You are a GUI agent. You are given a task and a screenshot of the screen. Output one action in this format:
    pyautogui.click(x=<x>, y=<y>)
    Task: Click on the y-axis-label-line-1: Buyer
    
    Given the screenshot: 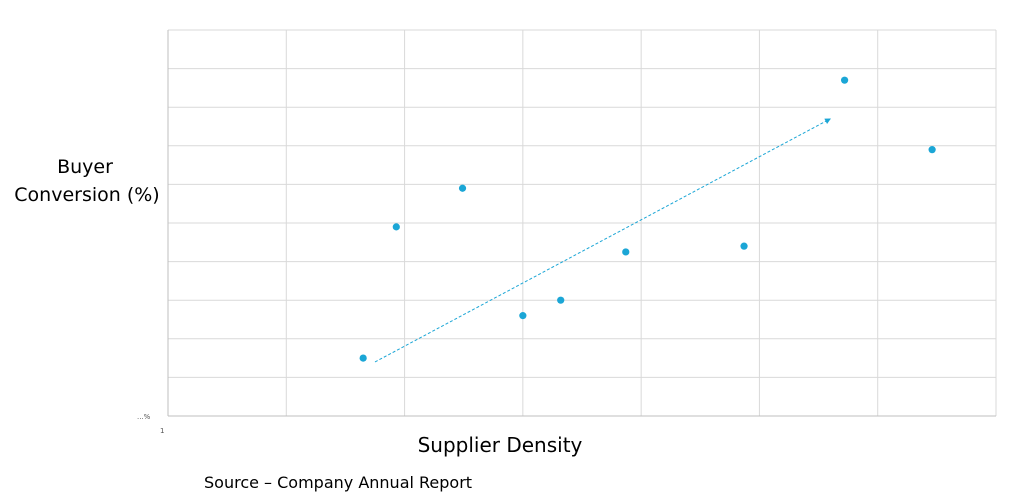 What is the action you would take?
    pyautogui.click(x=85, y=167)
    